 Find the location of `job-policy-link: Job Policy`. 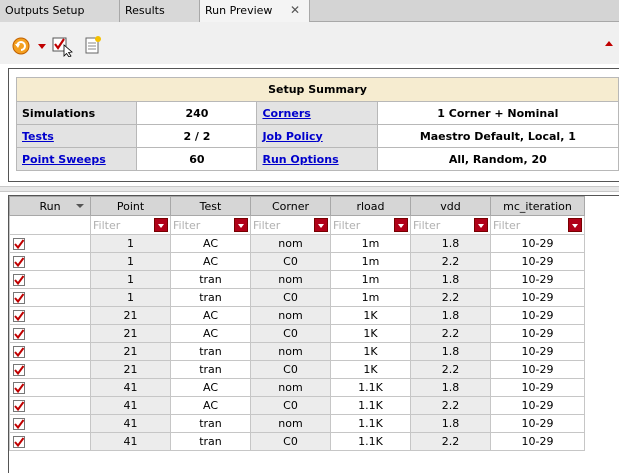

job-policy-link: Job Policy is located at coordinates (292, 136).